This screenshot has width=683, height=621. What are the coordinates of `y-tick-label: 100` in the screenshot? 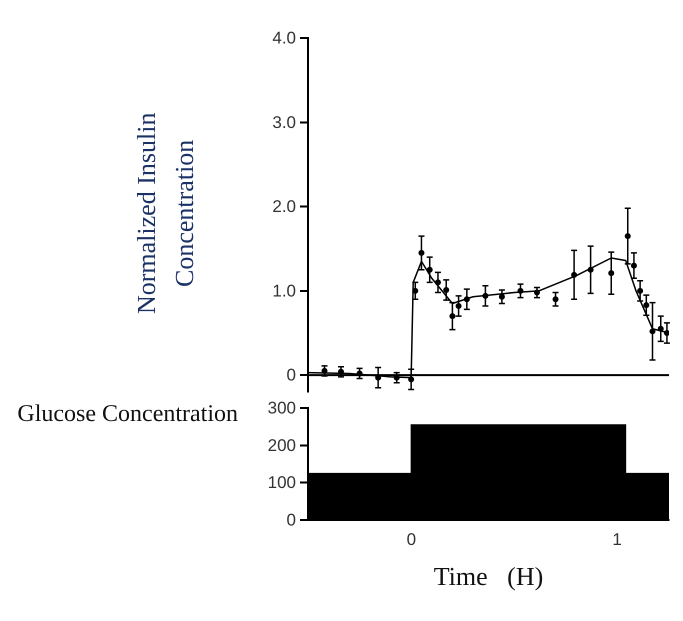 It's located at (282, 482).